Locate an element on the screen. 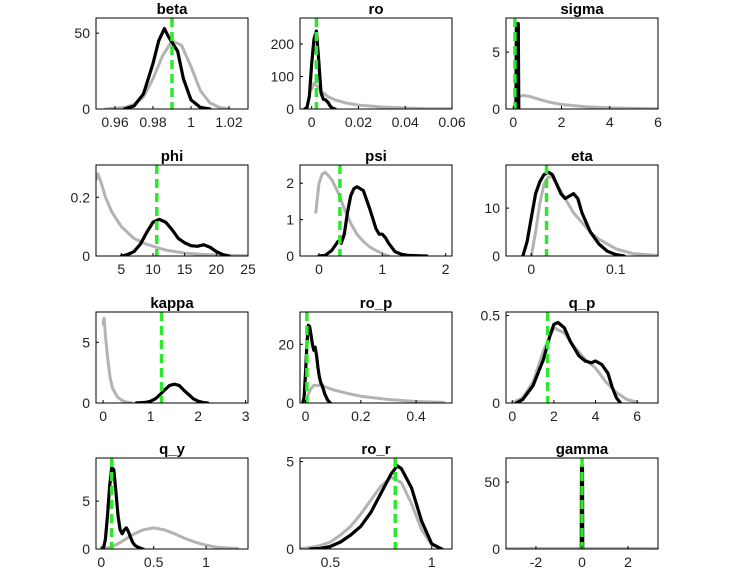  x-tick-label: 0.98 is located at coordinates (152, 122).